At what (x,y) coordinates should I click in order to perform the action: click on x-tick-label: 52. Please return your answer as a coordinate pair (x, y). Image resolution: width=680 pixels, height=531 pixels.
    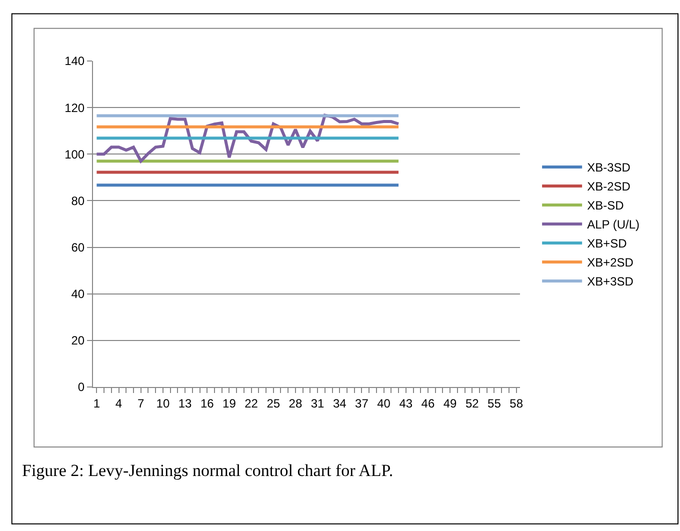
    Looking at the image, I should click on (472, 403).